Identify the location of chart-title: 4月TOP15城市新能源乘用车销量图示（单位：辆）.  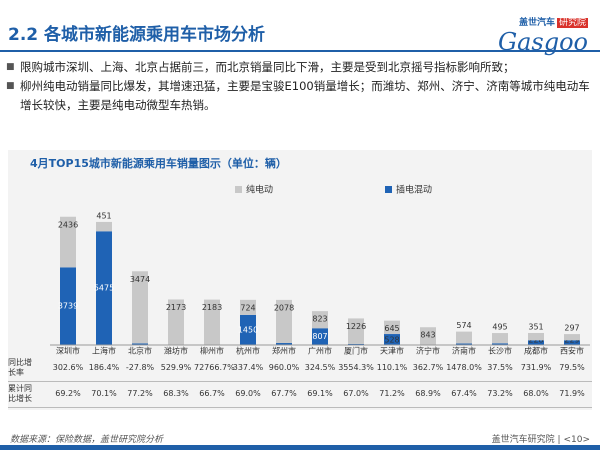
(158, 163).